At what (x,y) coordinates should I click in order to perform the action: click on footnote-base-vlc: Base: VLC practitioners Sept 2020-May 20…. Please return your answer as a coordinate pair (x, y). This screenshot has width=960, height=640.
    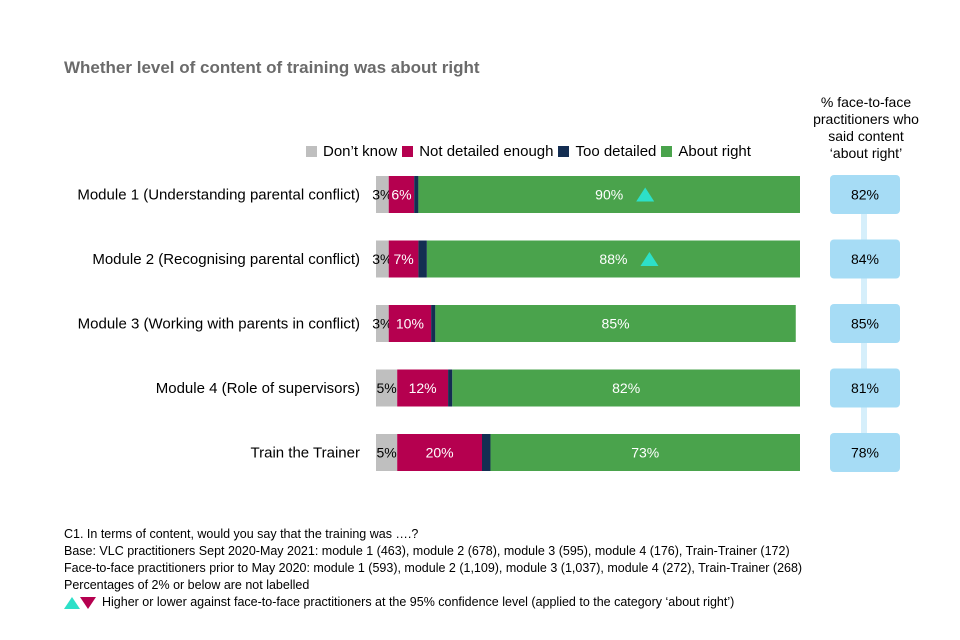
    Looking at the image, I should click on (427, 551).